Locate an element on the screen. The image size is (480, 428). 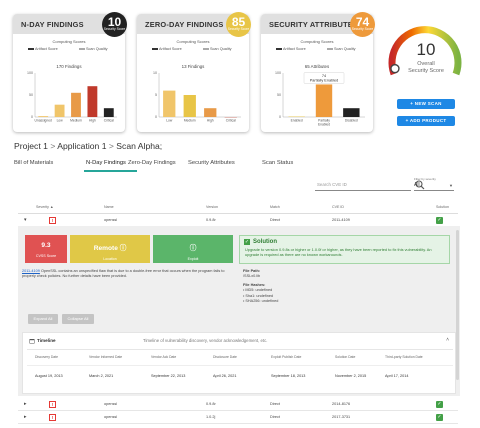
x-tick-label: Low is located at coordinates (169, 121).